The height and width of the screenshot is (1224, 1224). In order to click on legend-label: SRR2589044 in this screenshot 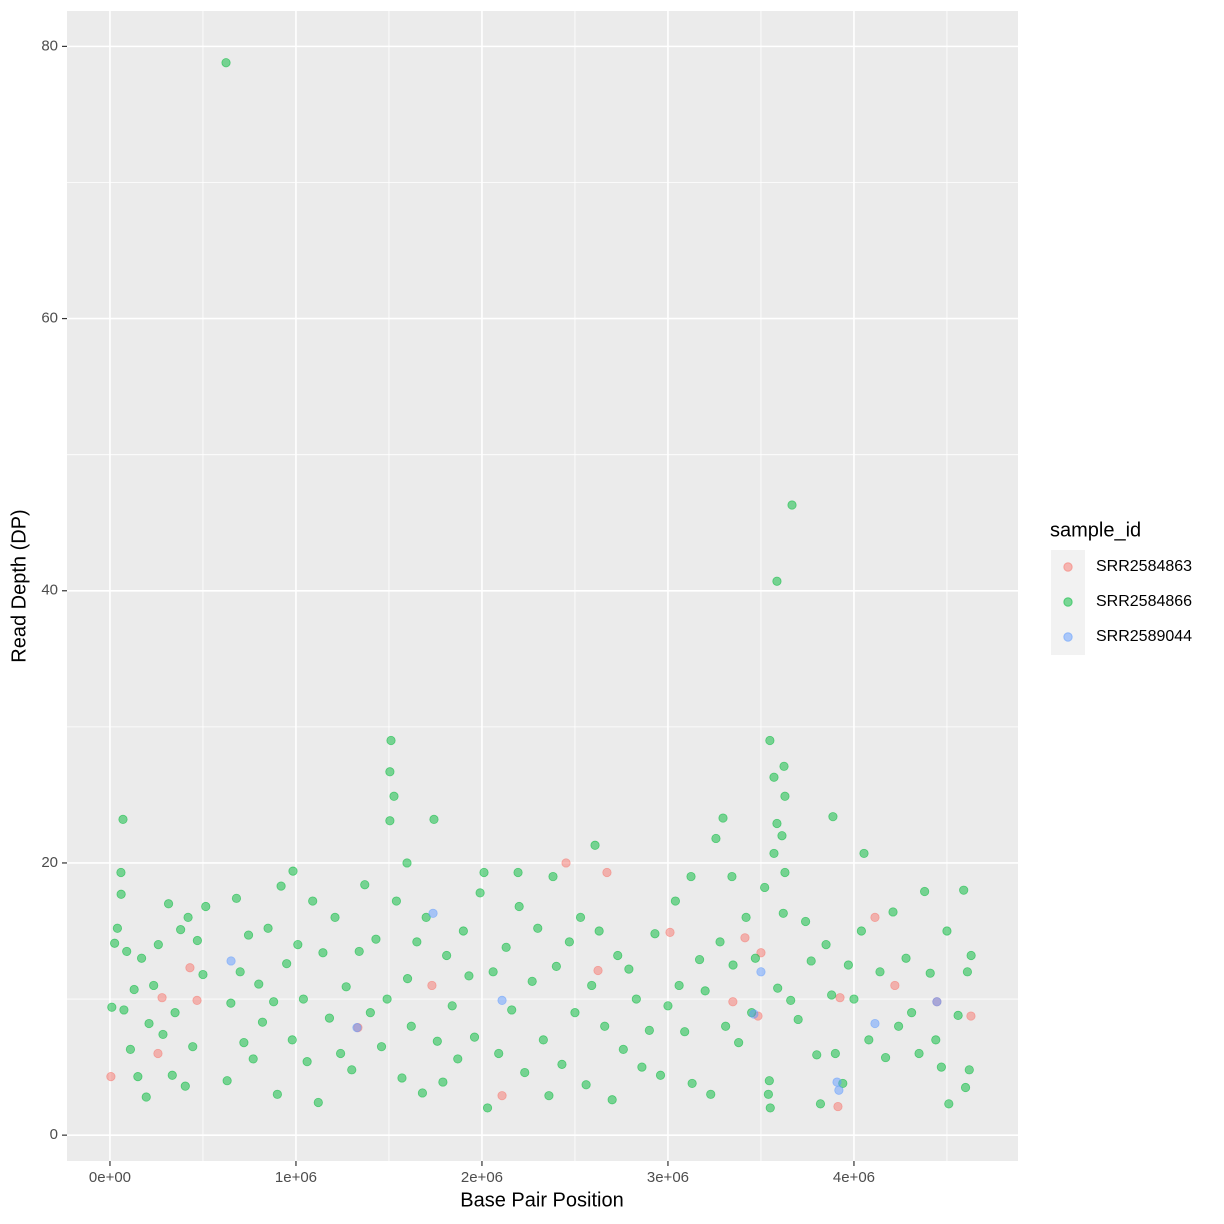, I will do `click(1144, 636)`.